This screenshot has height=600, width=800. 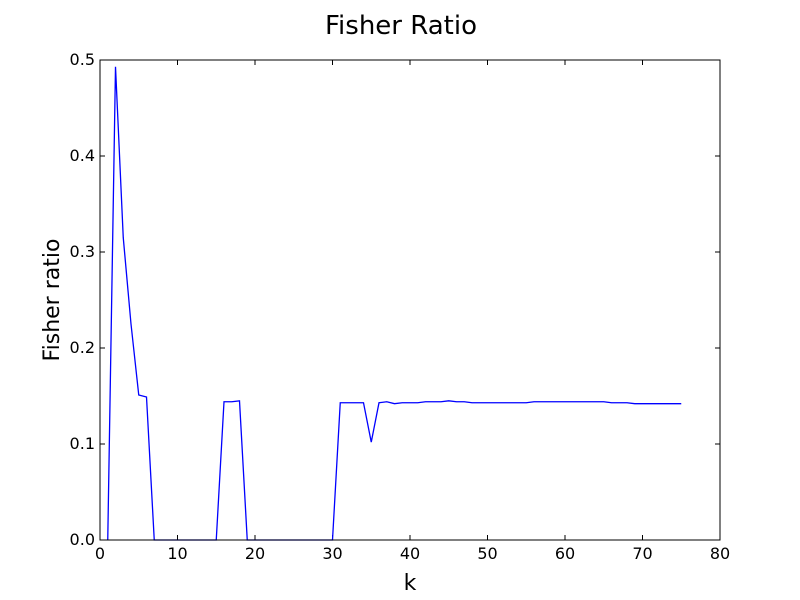 I want to click on y-tick-label: 0.4, so click(x=82, y=155).